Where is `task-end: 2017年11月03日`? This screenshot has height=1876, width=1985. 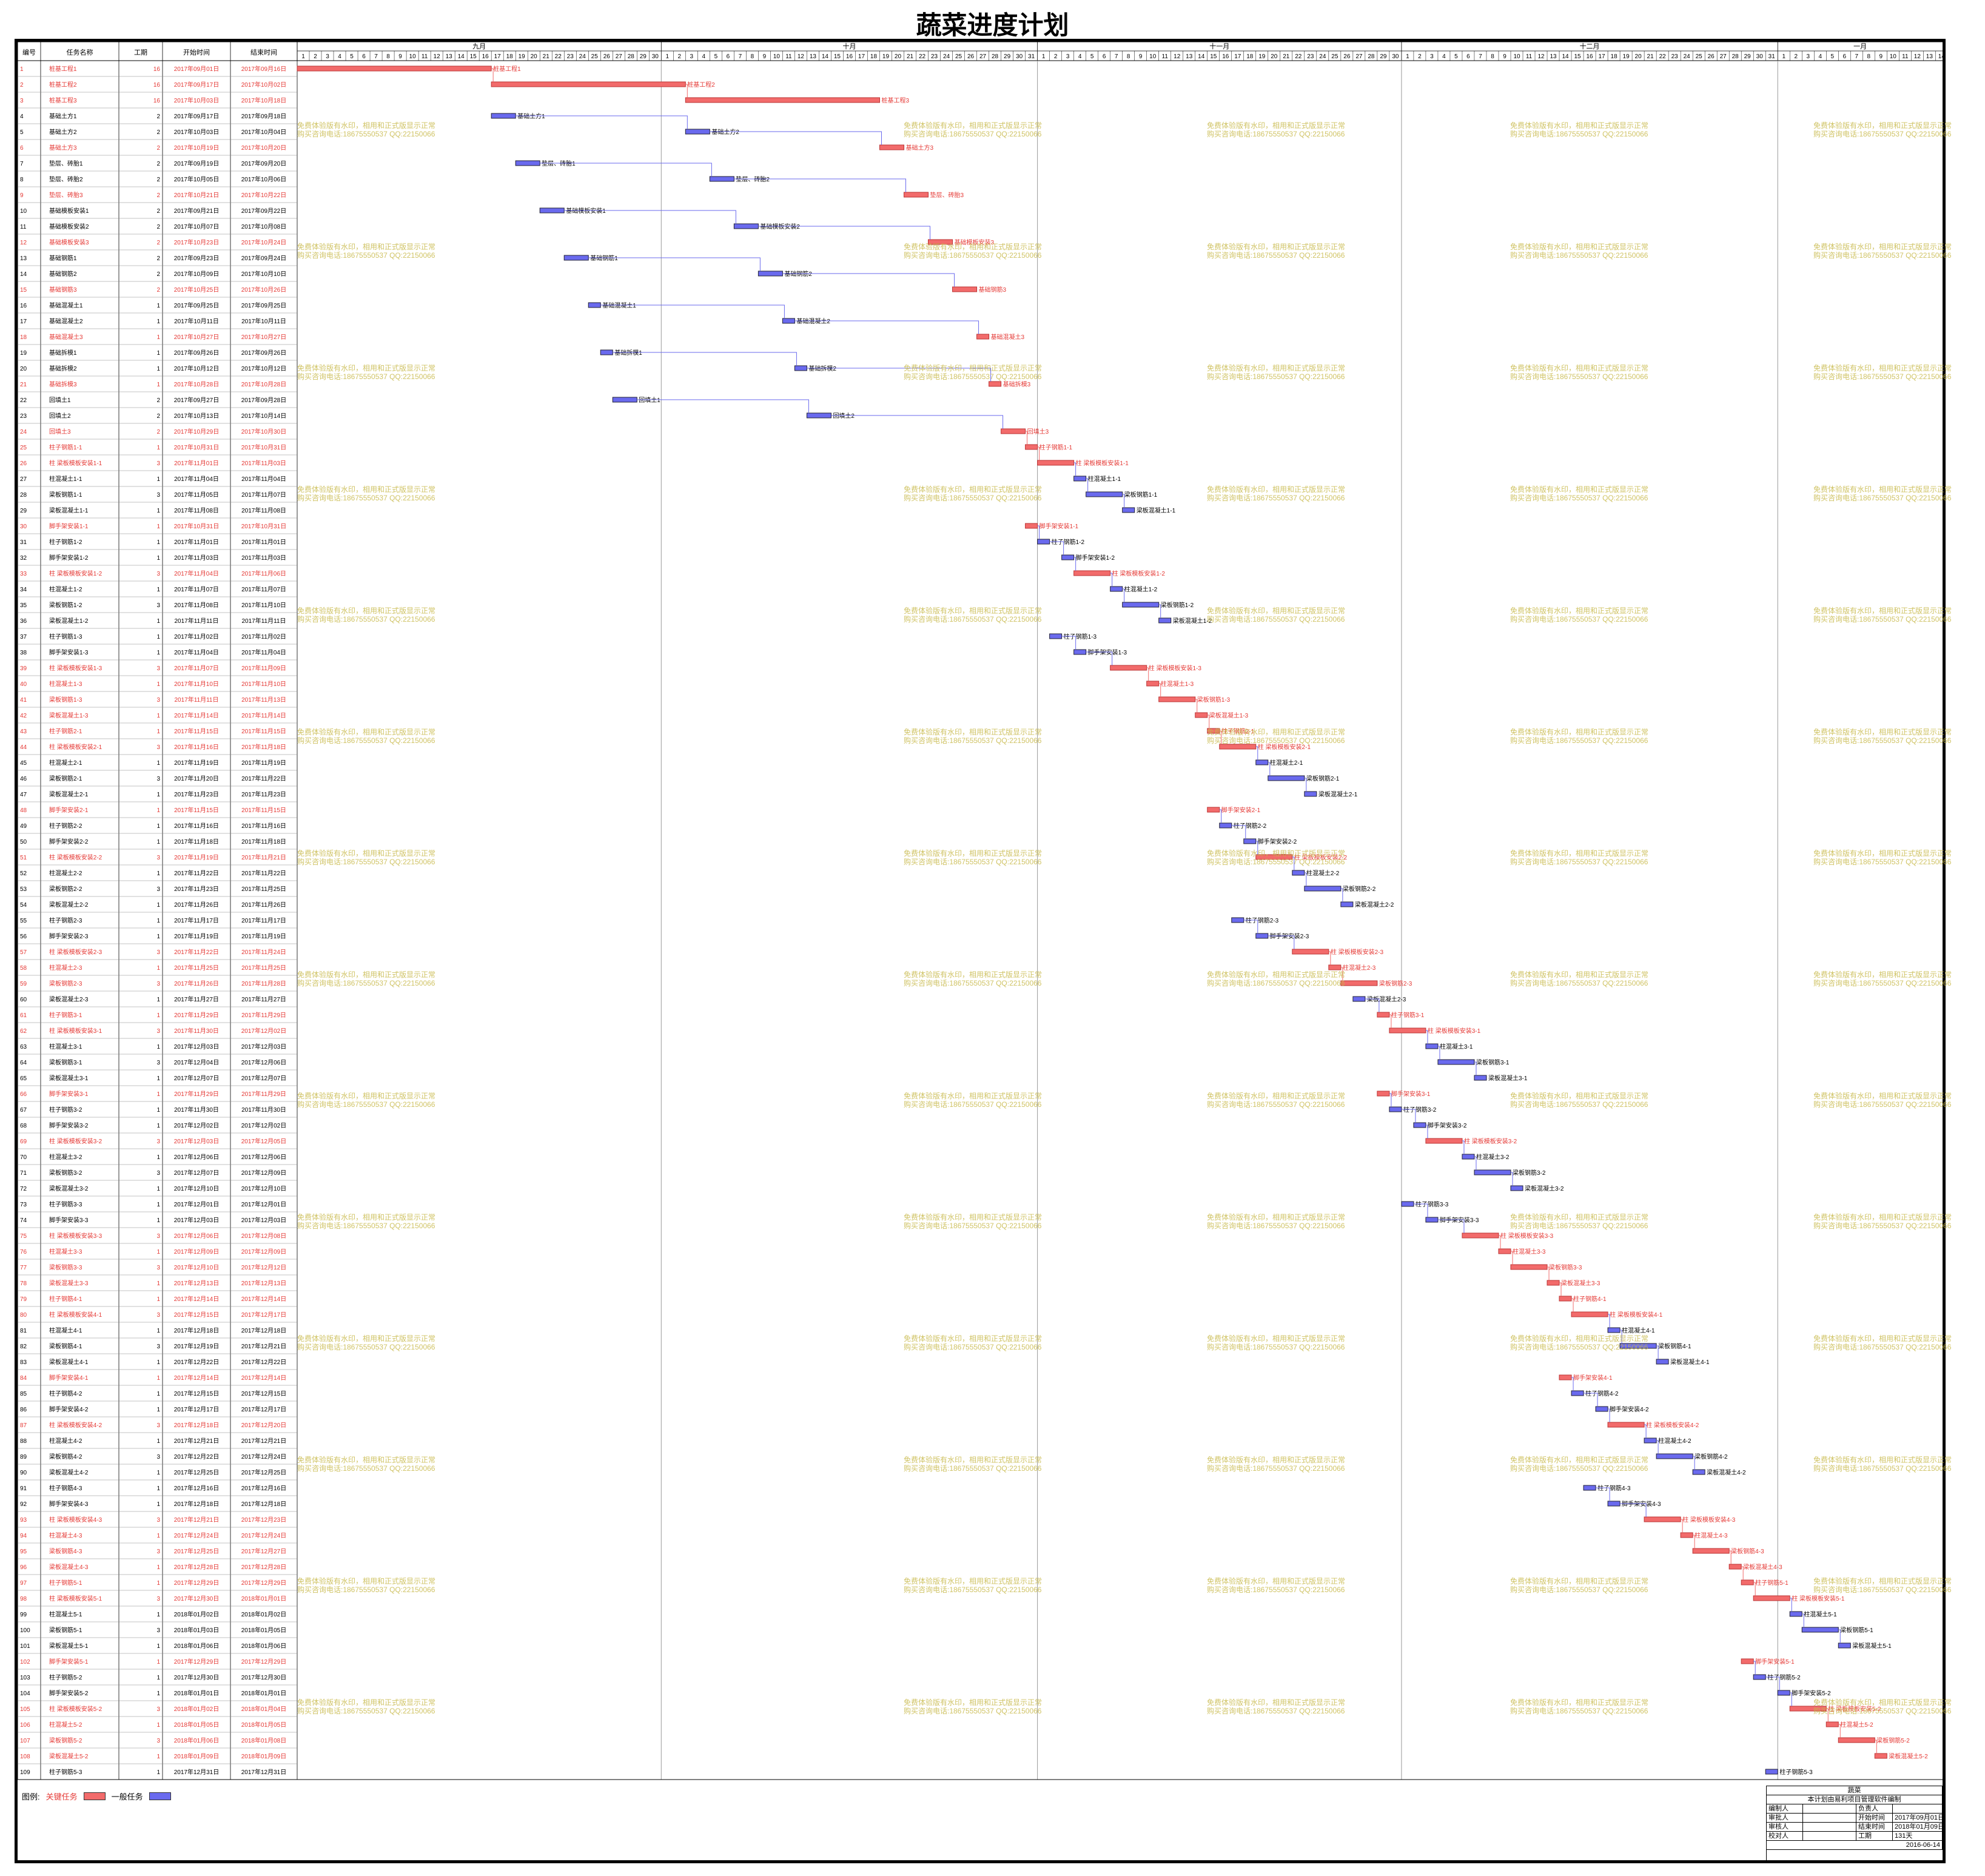 task-end: 2017年11月03日 is located at coordinates (263, 463).